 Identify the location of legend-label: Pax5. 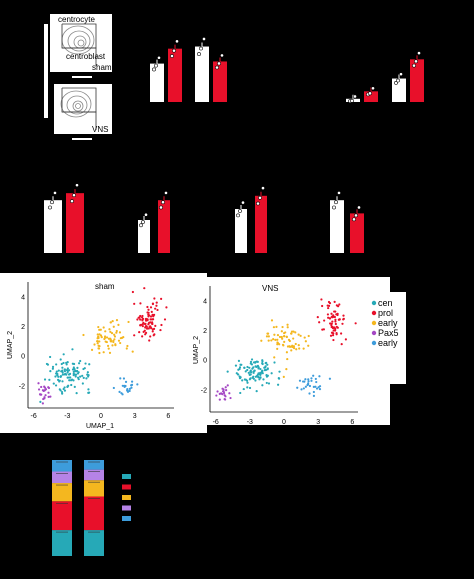
(388, 333).